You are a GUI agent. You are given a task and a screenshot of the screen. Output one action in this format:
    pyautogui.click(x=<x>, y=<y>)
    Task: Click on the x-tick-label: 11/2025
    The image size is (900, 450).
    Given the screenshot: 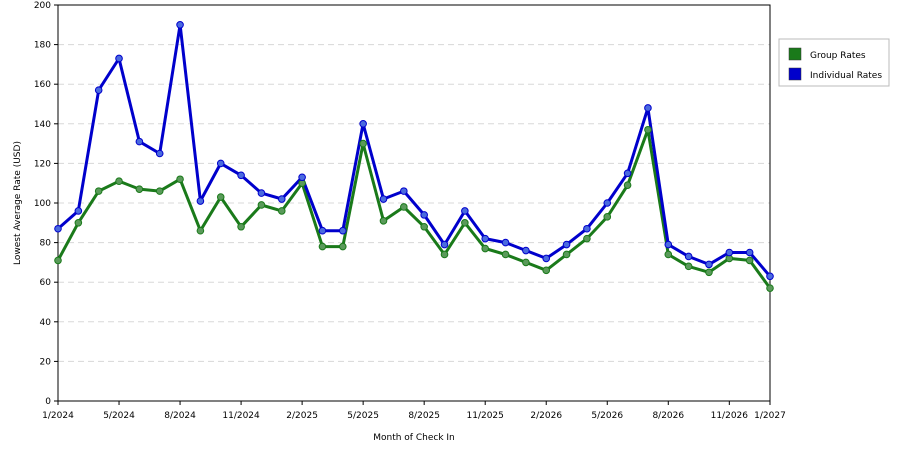 What is the action you would take?
    pyautogui.click(x=485, y=416)
    